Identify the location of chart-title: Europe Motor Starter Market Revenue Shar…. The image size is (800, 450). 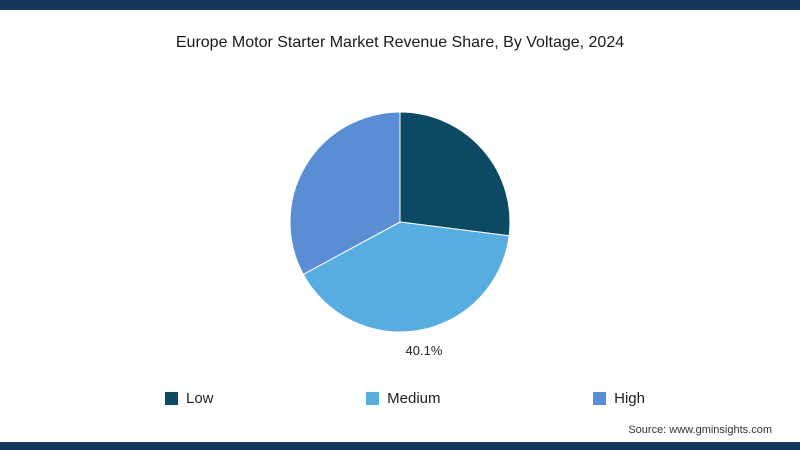
(400, 42).